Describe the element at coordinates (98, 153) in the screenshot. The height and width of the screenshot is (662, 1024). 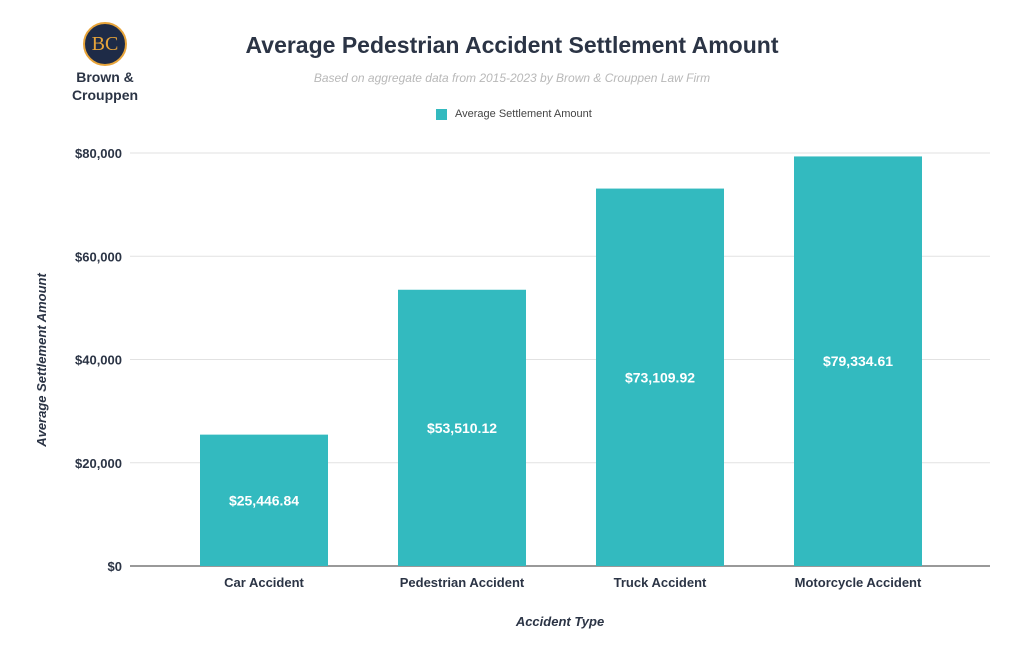
I see `y-tick-label: $80,000` at that location.